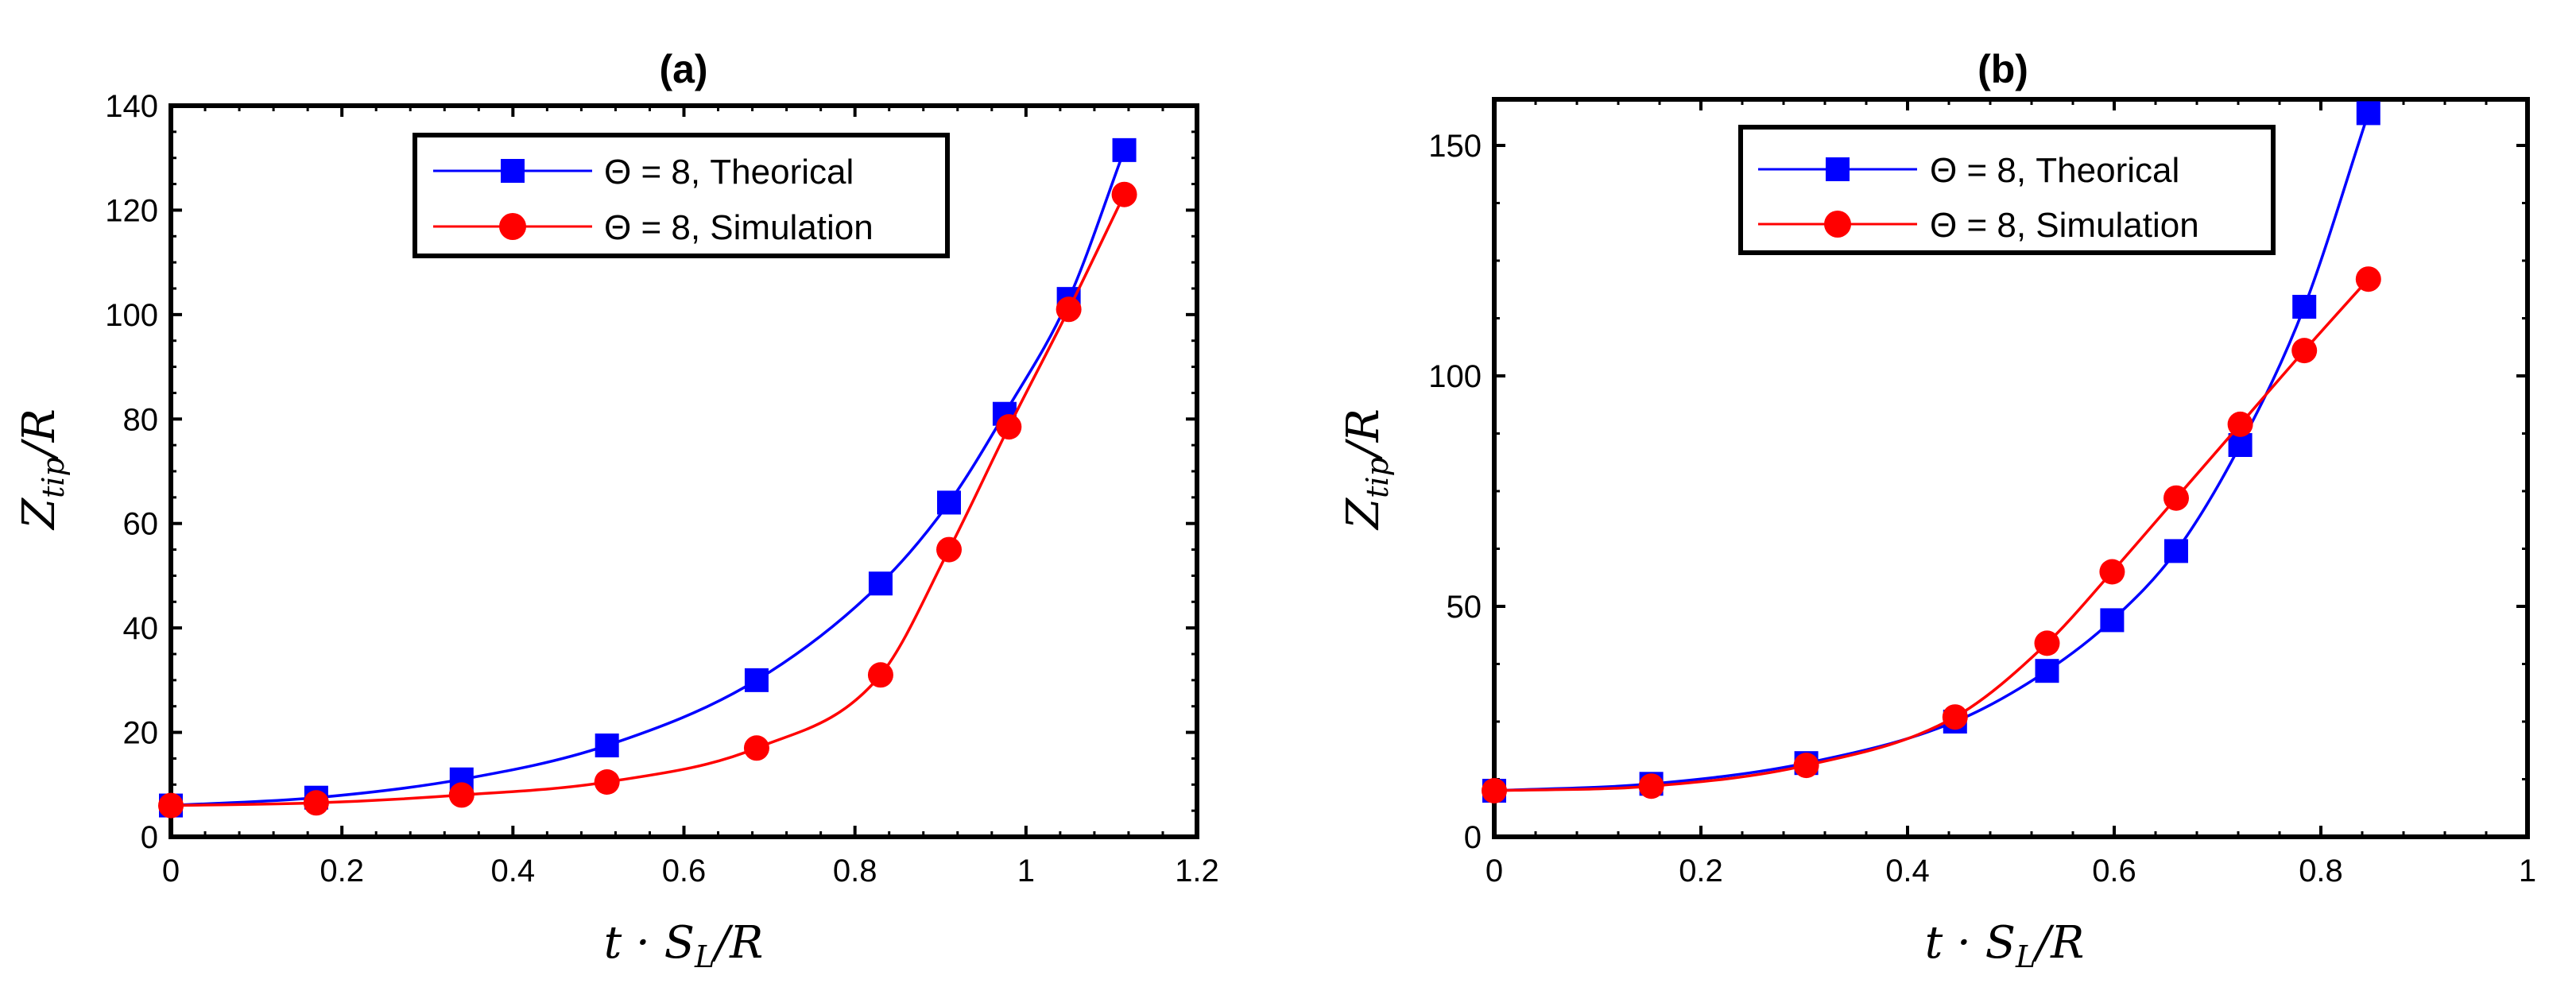 Image resolution: width=2576 pixels, height=991 pixels. I want to click on y-tick-label: 120, so click(131, 210).